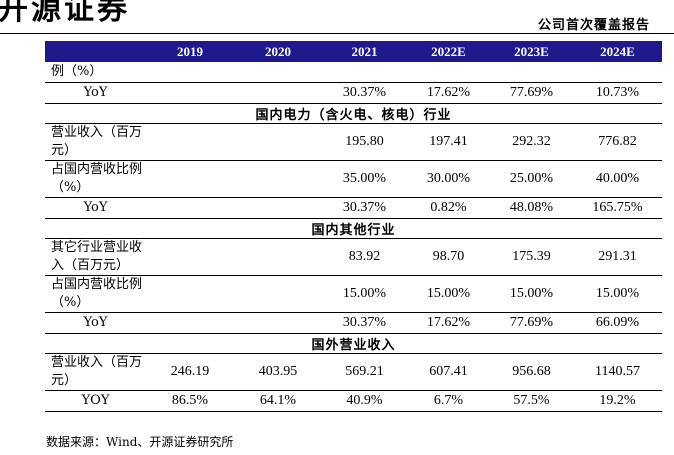 The image size is (674, 455). Describe the element at coordinates (448, 401) in the screenshot. I see `table-cell: 6.7%` at that location.